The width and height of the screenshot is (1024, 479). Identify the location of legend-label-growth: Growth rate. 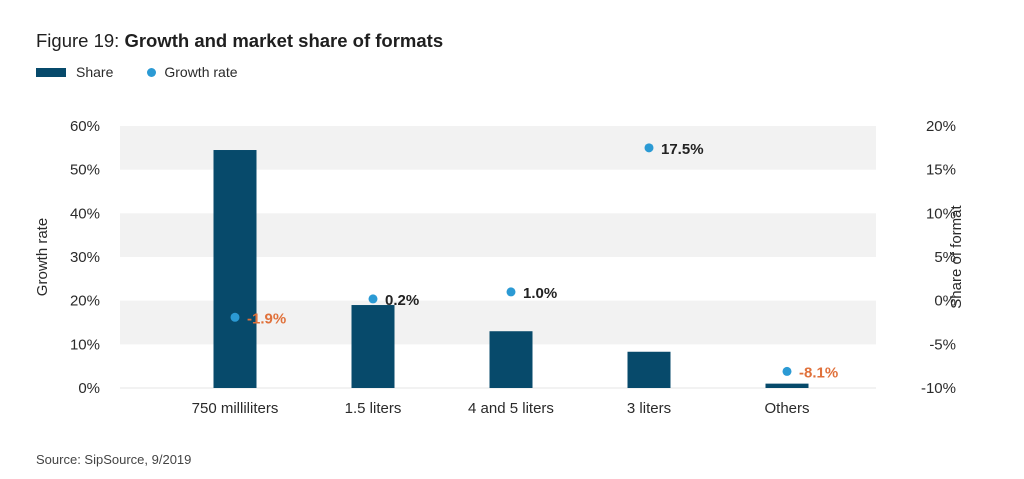
(201, 72).